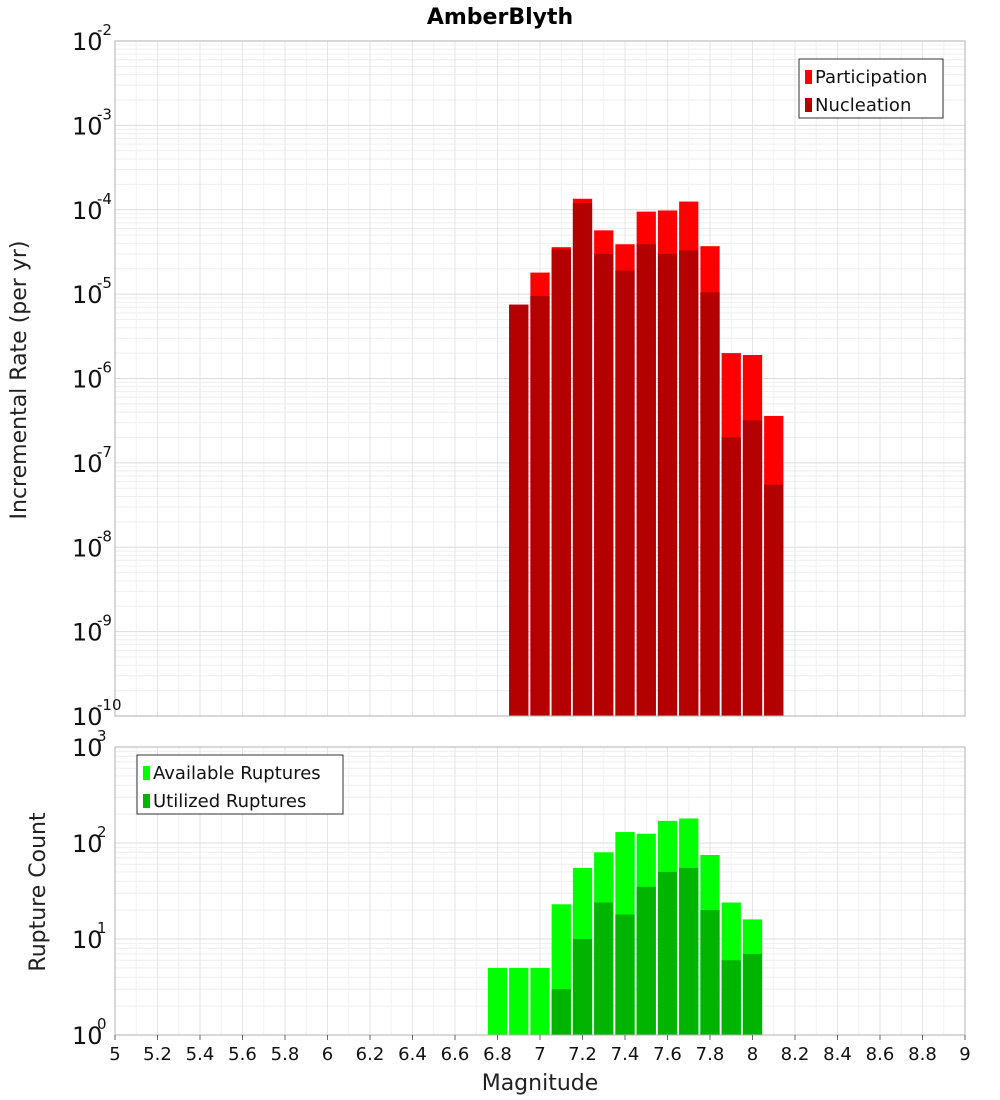 This screenshot has width=1000, height=1100. I want to click on y-tick-exponent-label: -5, so click(104, 283).